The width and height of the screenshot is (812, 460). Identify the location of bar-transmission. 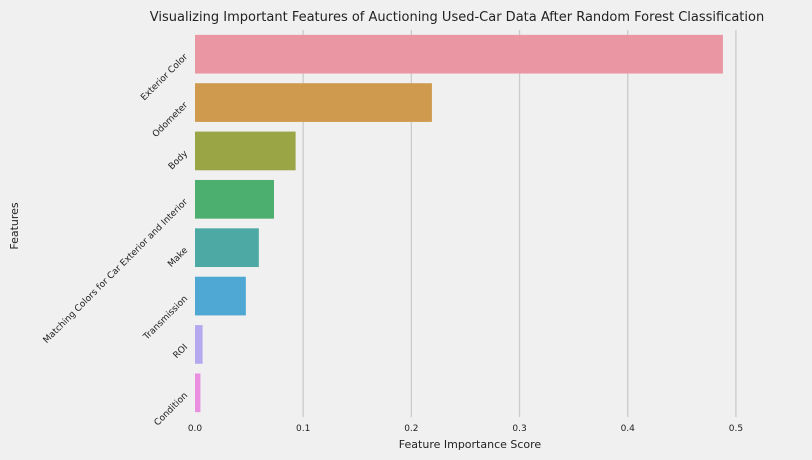
(220, 296).